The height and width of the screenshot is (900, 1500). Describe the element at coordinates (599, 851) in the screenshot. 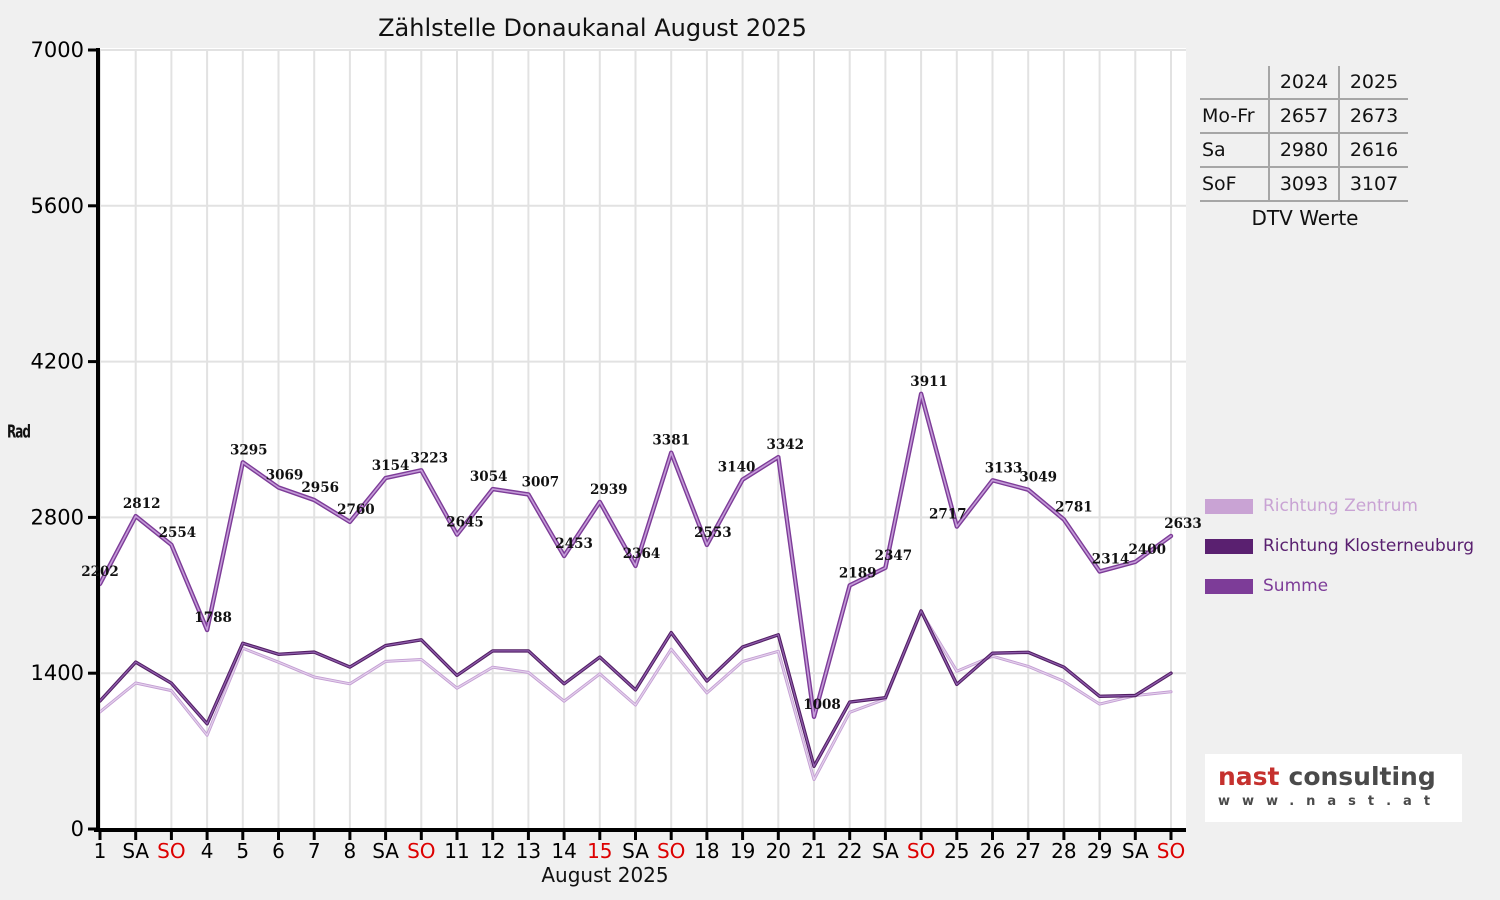

I see `svg-text: 15` at that location.